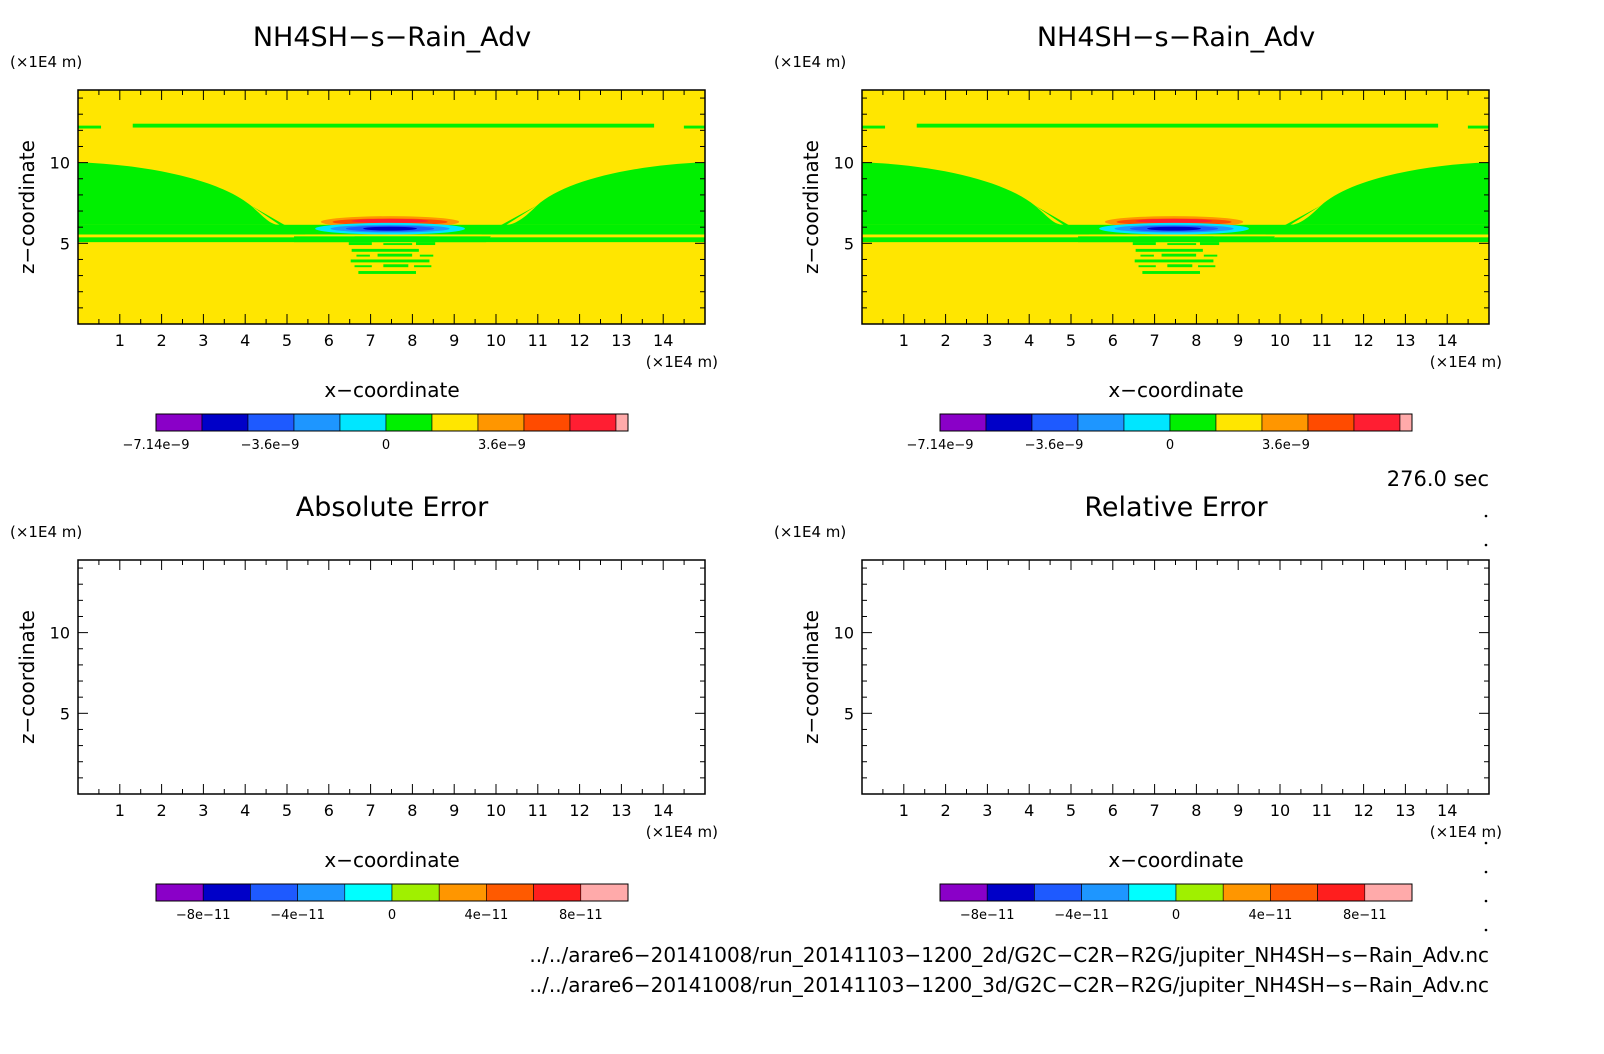 This screenshot has height=1054, width=1604. What do you see at coordinates (940, 445) in the screenshot?
I see `colorbar-tick-label: −7.14e−9` at bounding box center [940, 445].